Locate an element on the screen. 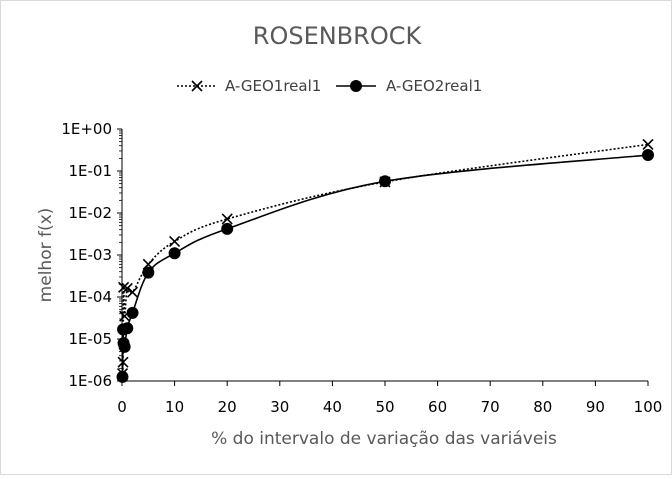 The image size is (672, 479). legend-label: A-GEO1real1 is located at coordinates (273, 86).